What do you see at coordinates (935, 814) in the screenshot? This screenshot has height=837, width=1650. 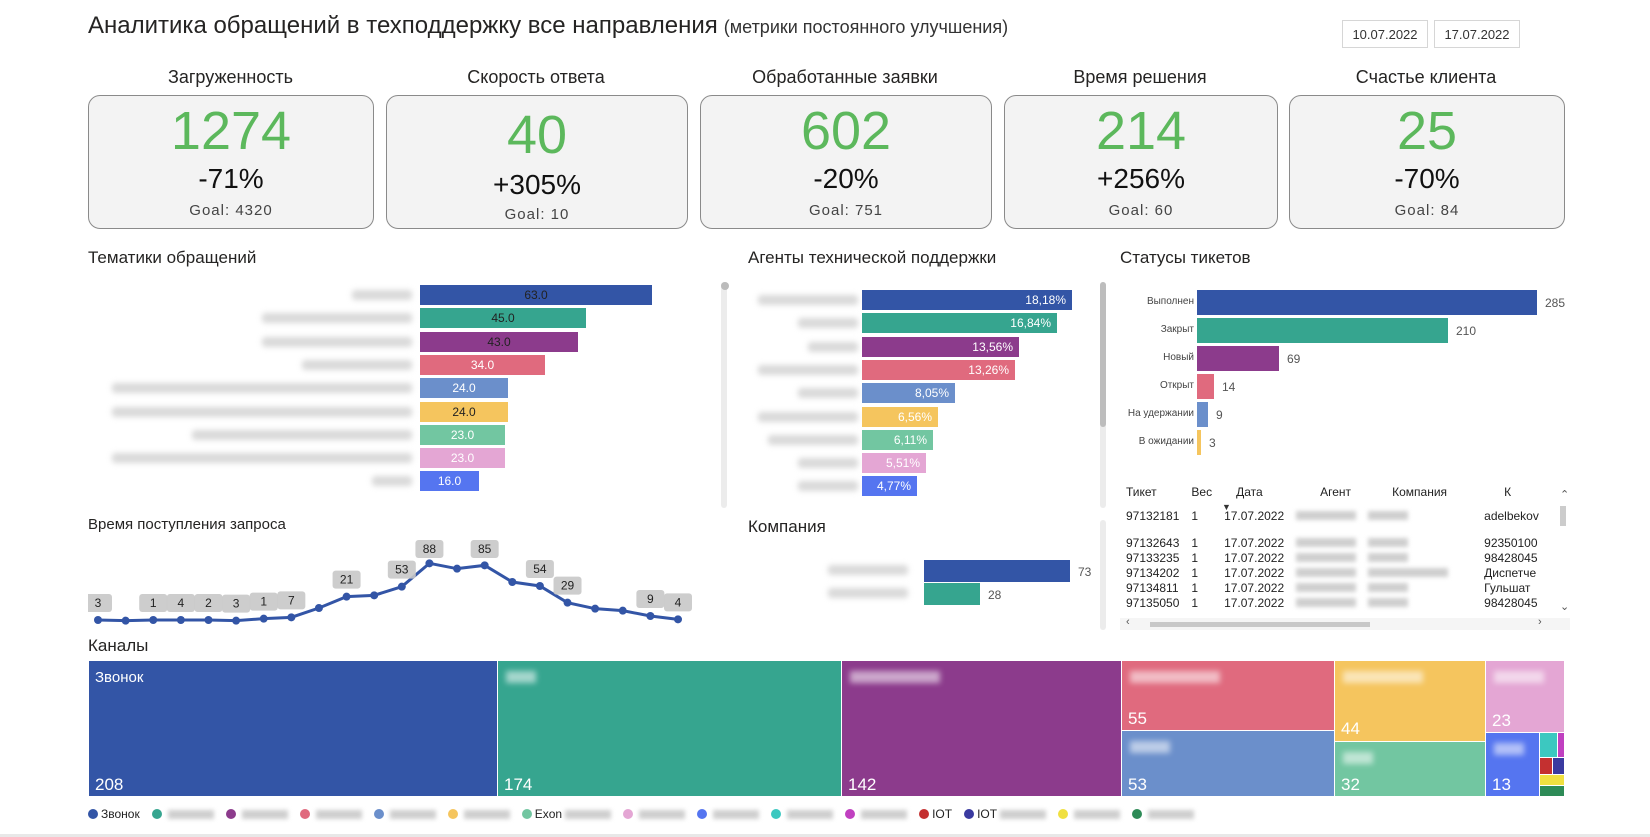 I see `legend-item: IOT` at bounding box center [935, 814].